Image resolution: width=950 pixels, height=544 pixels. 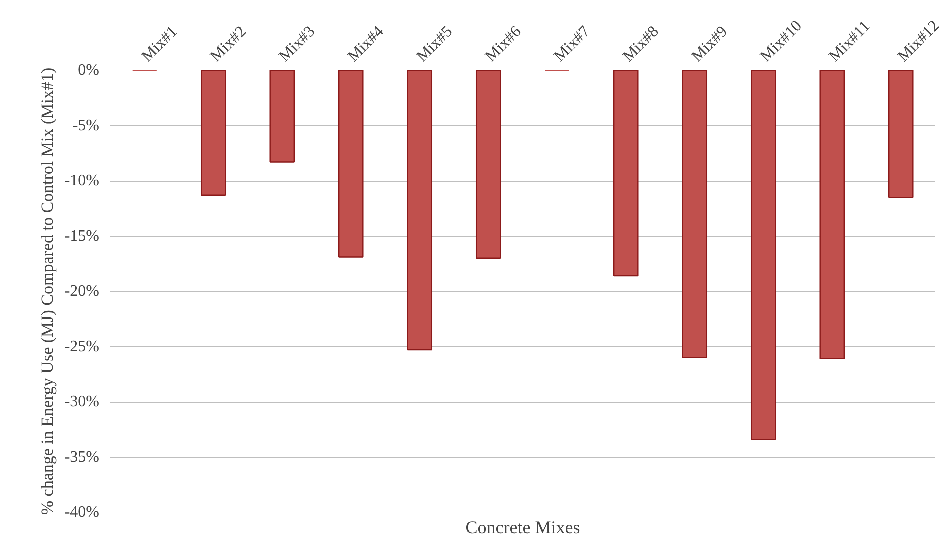 I want to click on y-tick-label: -25%, so click(x=82, y=347).